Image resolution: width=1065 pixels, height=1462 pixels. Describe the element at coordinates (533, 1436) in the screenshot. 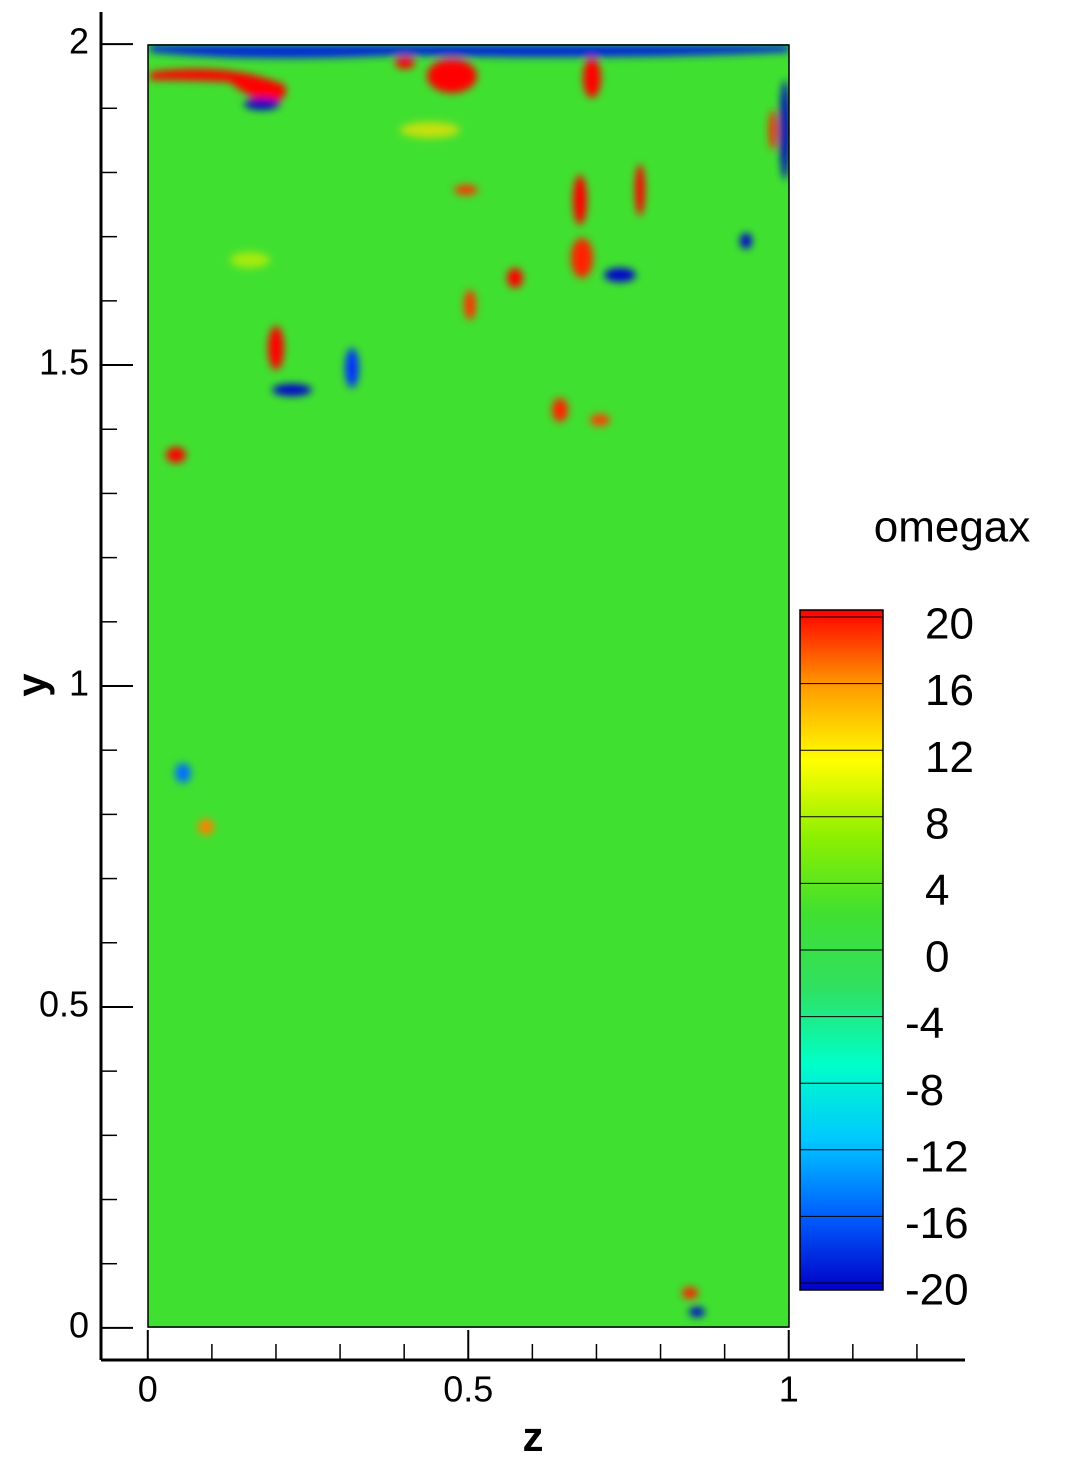

I see `x-axis-label: z` at that location.